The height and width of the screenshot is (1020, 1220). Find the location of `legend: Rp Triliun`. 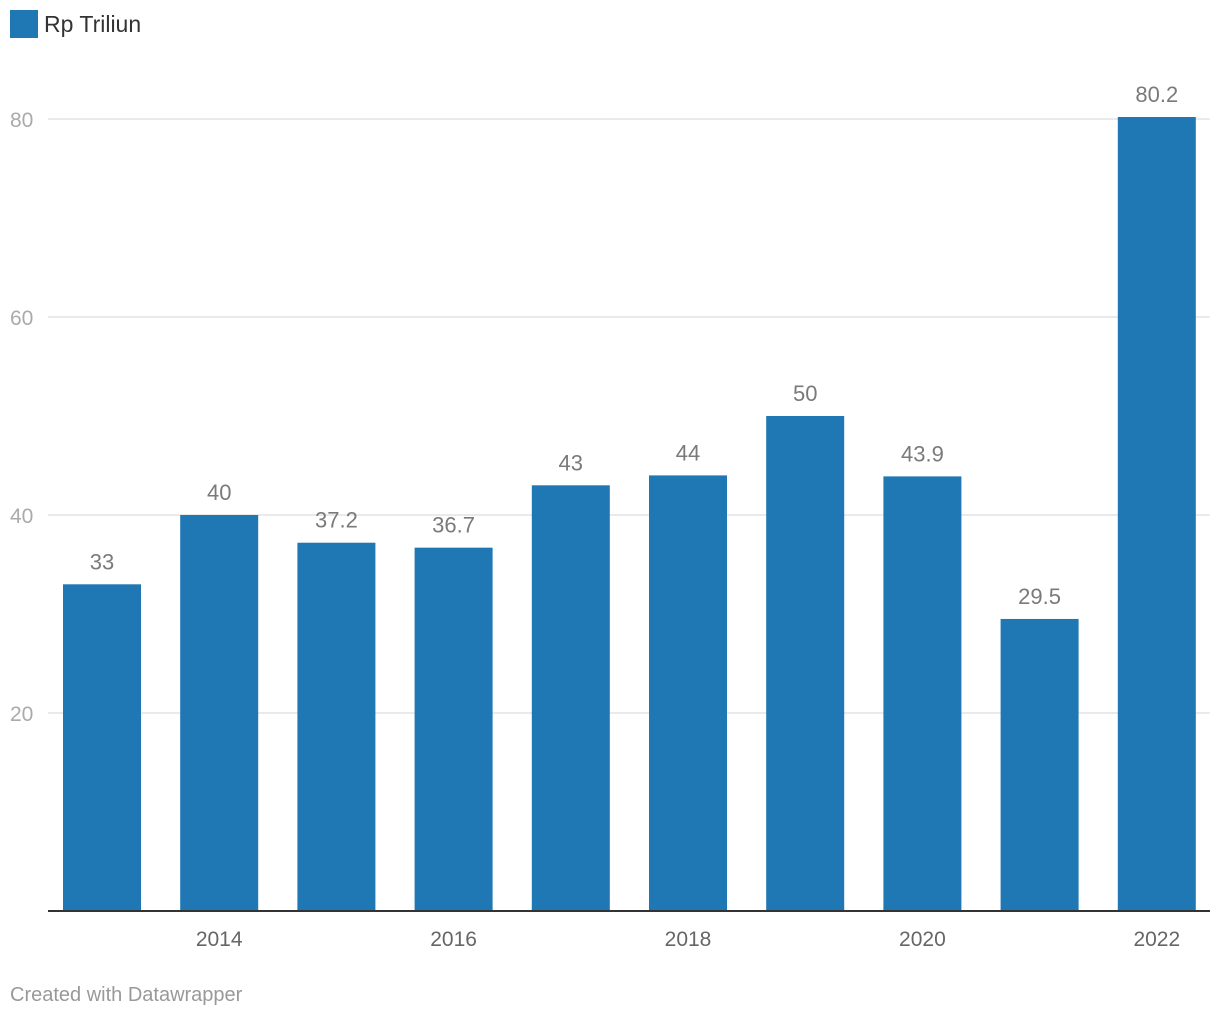

legend: Rp Triliun is located at coordinates (75, 24).